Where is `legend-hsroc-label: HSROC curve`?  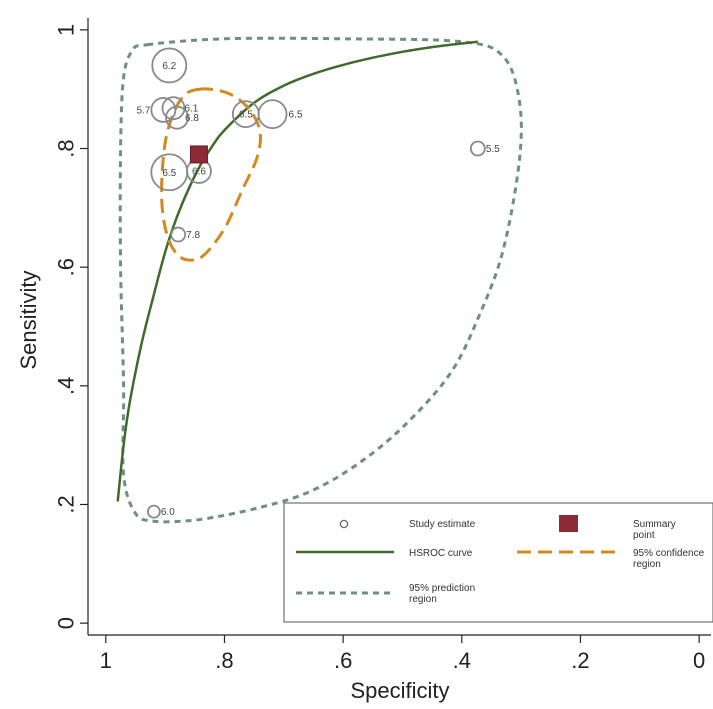 legend-hsroc-label: HSROC curve is located at coordinates (441, 553).